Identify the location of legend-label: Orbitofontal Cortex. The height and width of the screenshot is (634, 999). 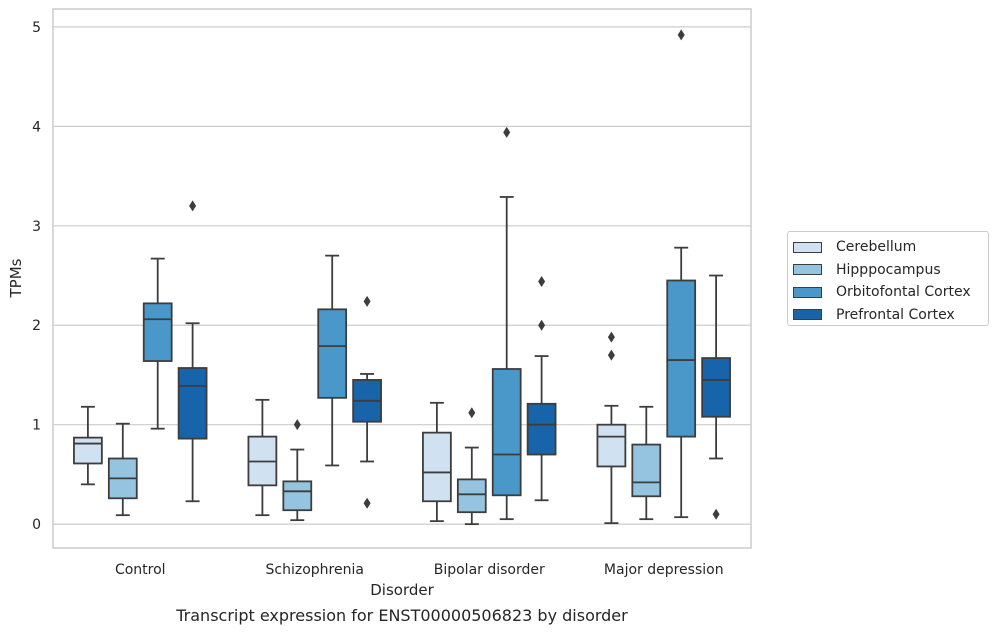
(903, 292).